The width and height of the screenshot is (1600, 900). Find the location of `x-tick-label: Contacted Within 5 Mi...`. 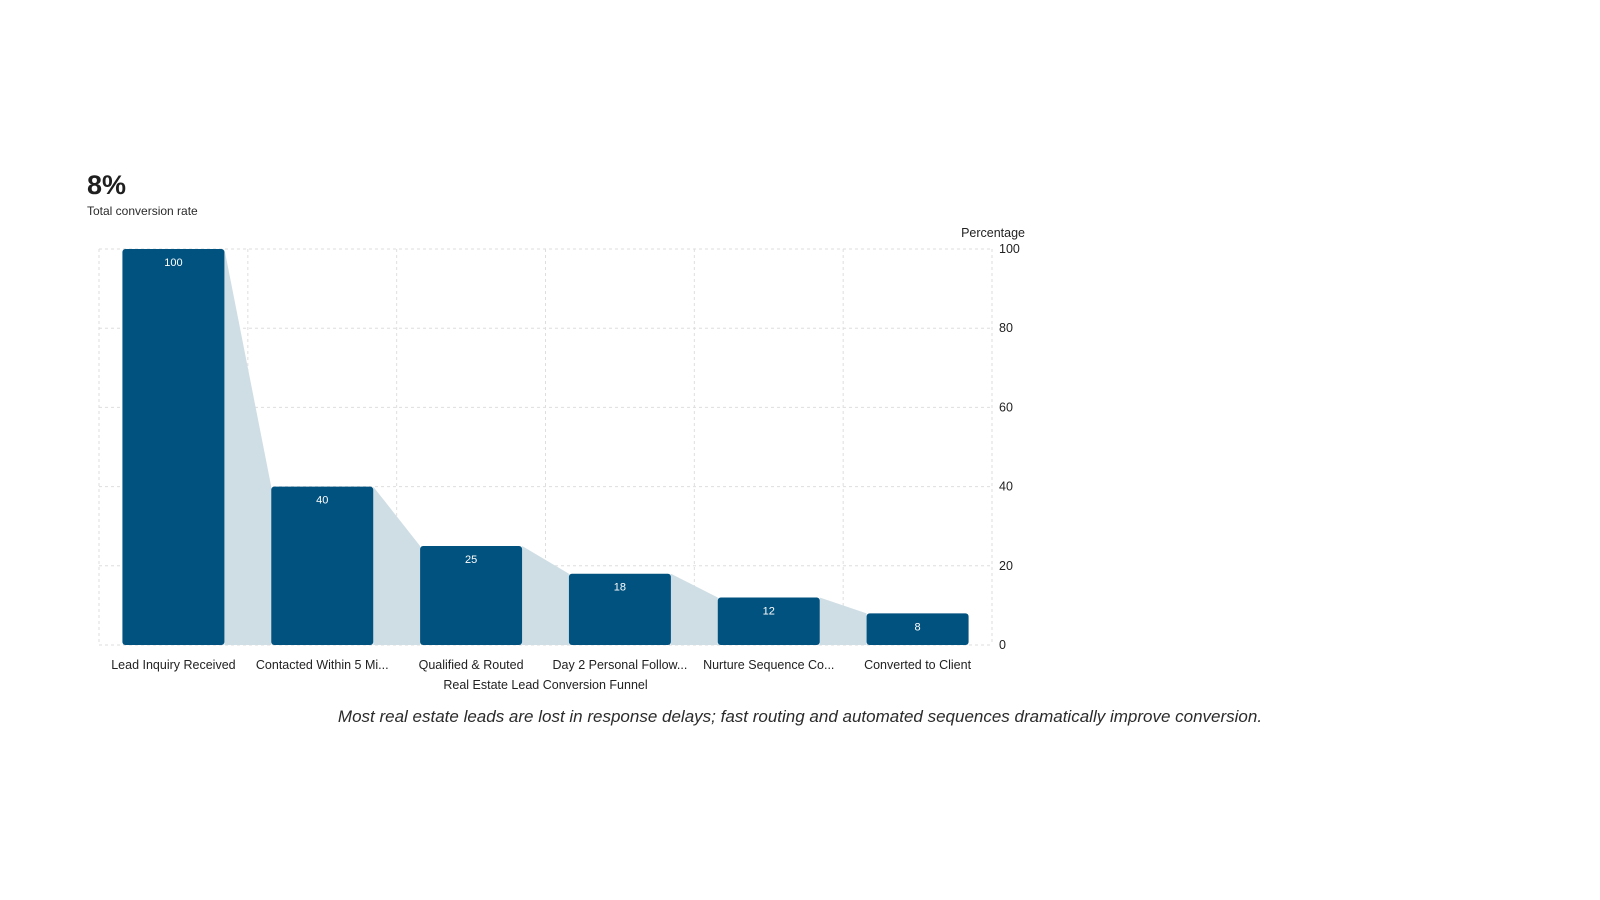

x-tick-label: Contacted Within 5 Mi... is located at coordinates (322, 665).